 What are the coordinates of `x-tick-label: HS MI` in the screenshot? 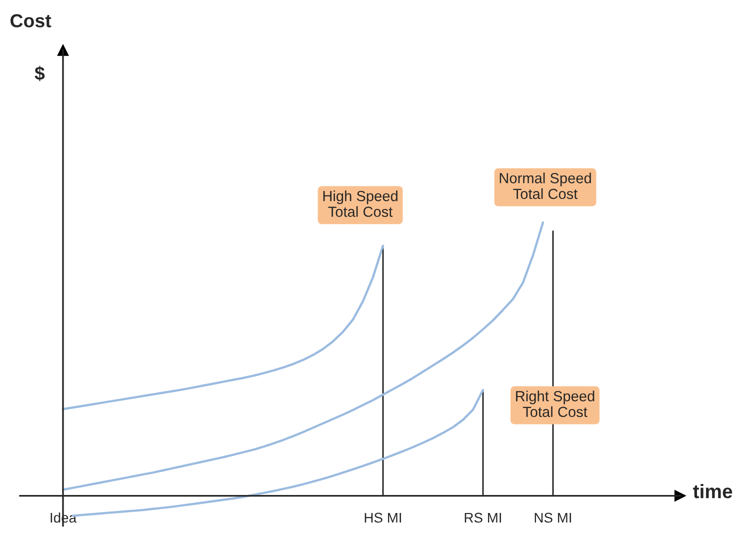 It's located at (383, 517).